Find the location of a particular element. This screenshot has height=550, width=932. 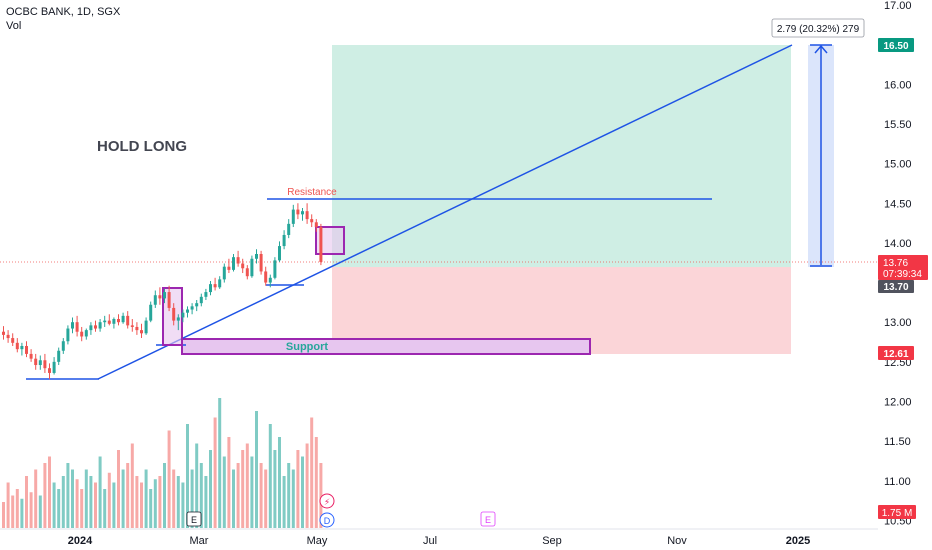

dividend-marker-label: D is located at coordinates (327, 521).